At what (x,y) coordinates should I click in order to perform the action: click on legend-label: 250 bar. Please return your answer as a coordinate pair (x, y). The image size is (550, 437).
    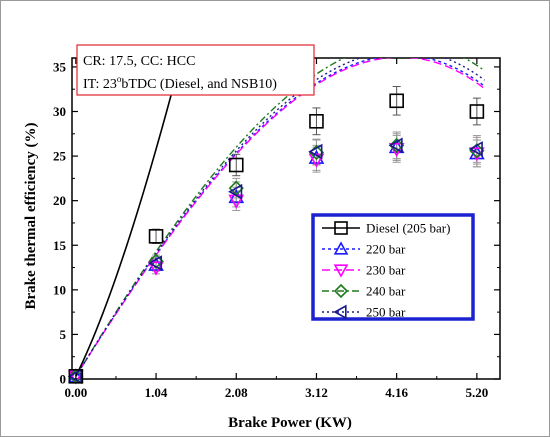
    Looking at the image, I should click on (386, 312).